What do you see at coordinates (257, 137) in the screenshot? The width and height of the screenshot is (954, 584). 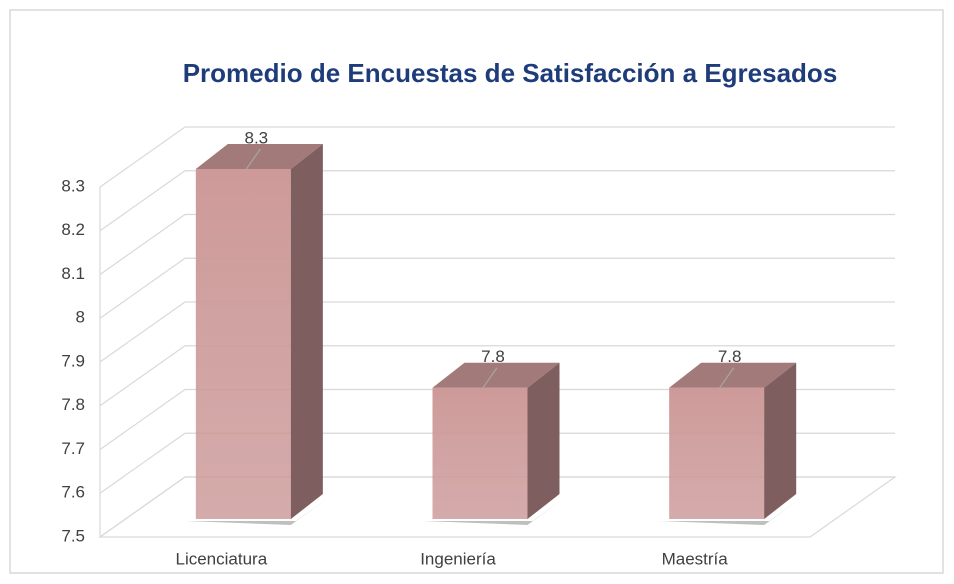 I see `data-label: 8.3` at bounding box center [257, 137].